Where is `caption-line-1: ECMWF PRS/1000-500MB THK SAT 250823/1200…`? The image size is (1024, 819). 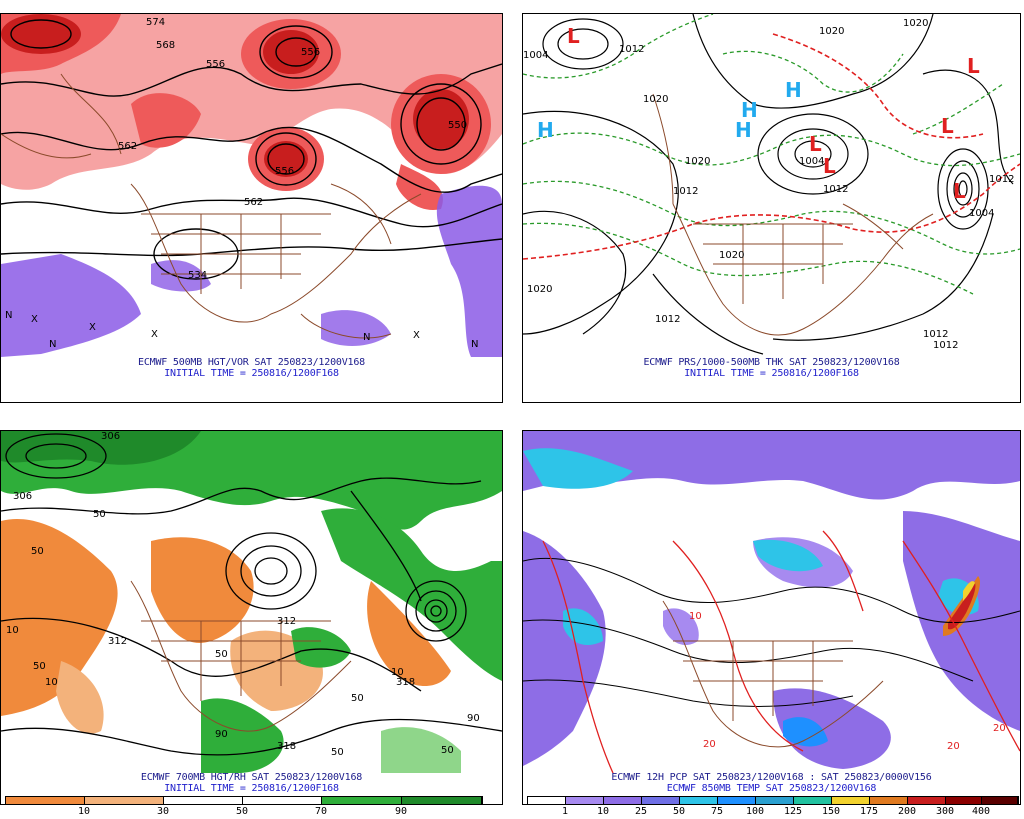
caption-line-1: ECMWF PRS/1000-500MB THK SAT 250823/1200… is located at coordinates (771, 362).